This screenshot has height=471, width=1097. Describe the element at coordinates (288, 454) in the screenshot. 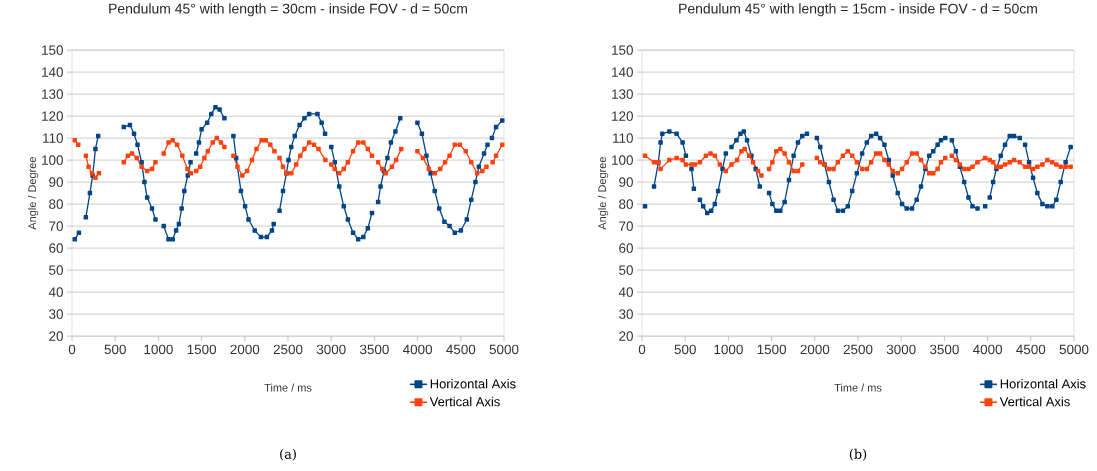

I see `text: (a)` at that location.